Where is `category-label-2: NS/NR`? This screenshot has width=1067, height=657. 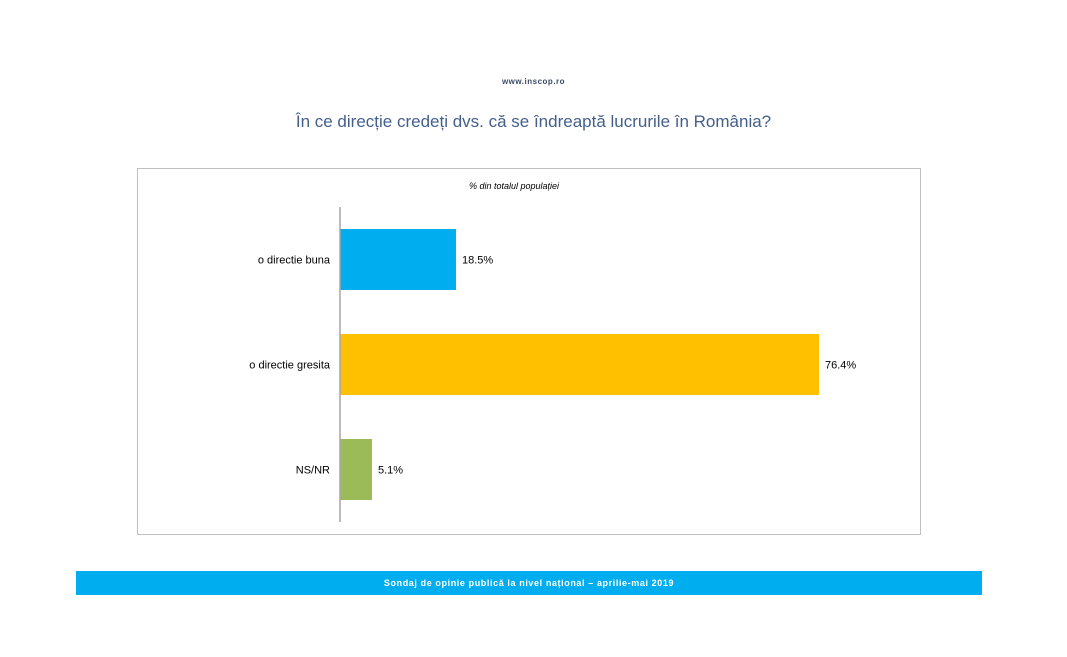 category-label-2: NS/NR is located at coordinates (313, 471).